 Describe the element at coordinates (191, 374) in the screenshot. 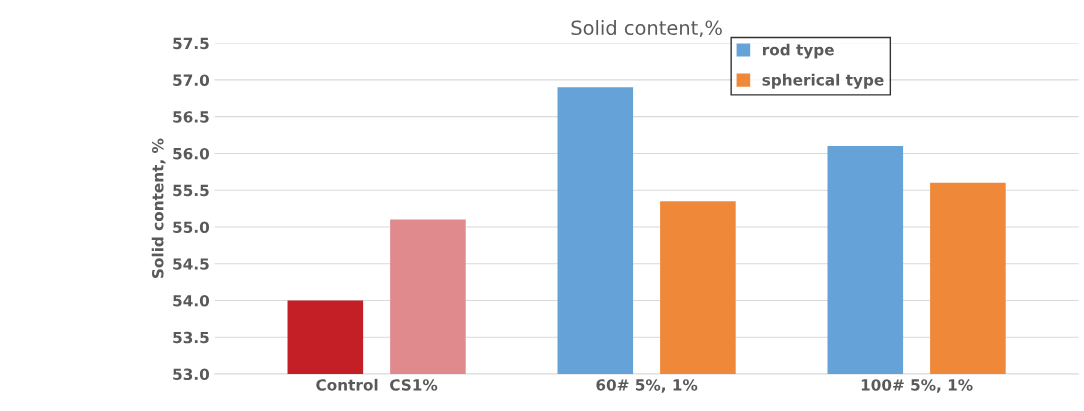

I see `y-tick-label: 53.0` at that location.